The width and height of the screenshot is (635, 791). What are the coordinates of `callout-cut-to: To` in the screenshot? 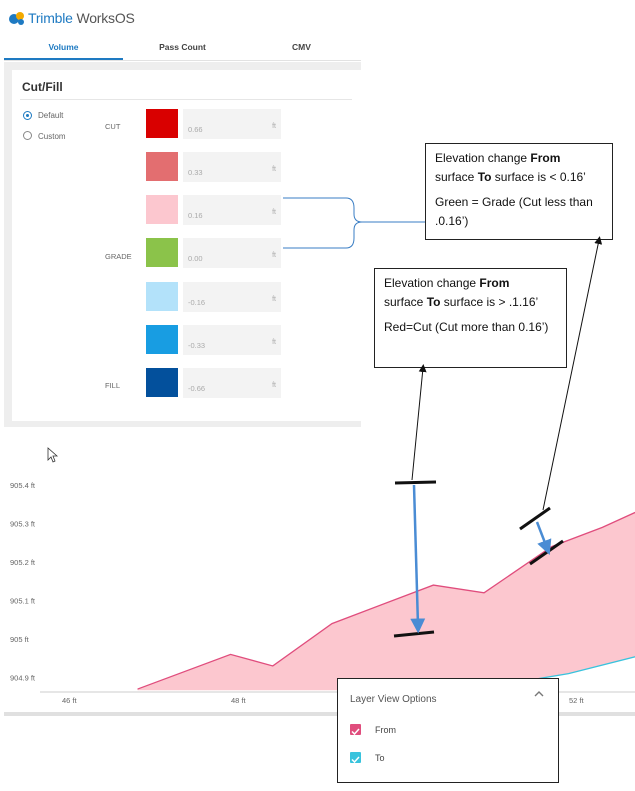 It's located at (433, 302).